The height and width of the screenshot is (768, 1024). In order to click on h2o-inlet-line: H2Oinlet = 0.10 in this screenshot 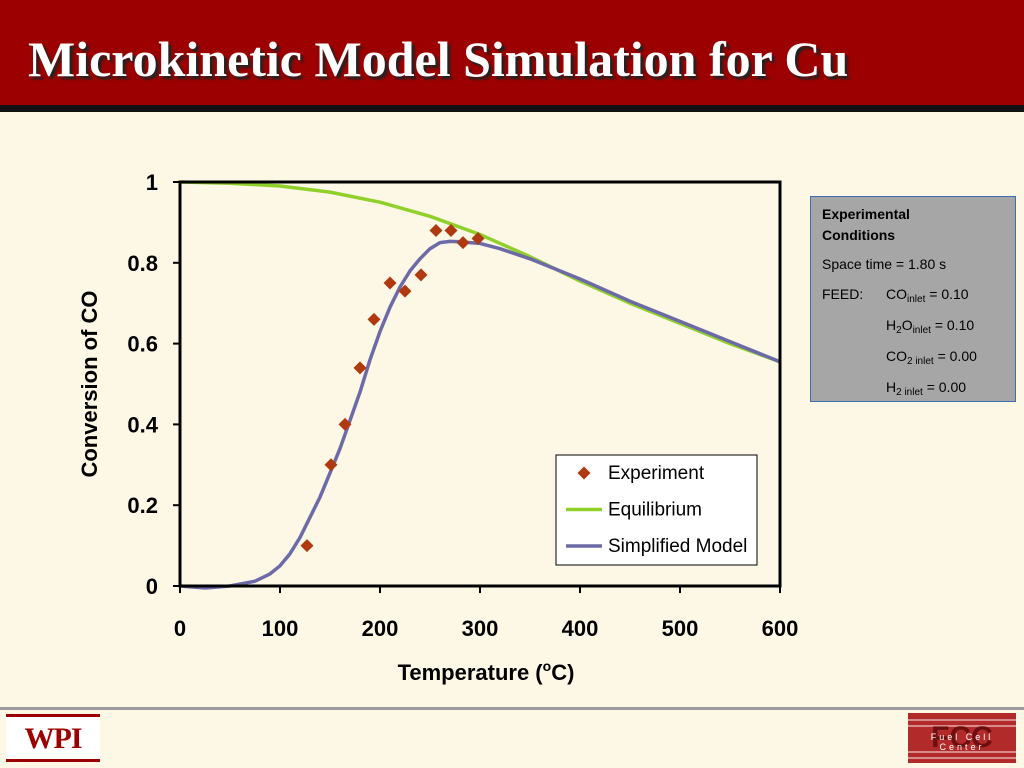, I will do `click(930, 326)`.